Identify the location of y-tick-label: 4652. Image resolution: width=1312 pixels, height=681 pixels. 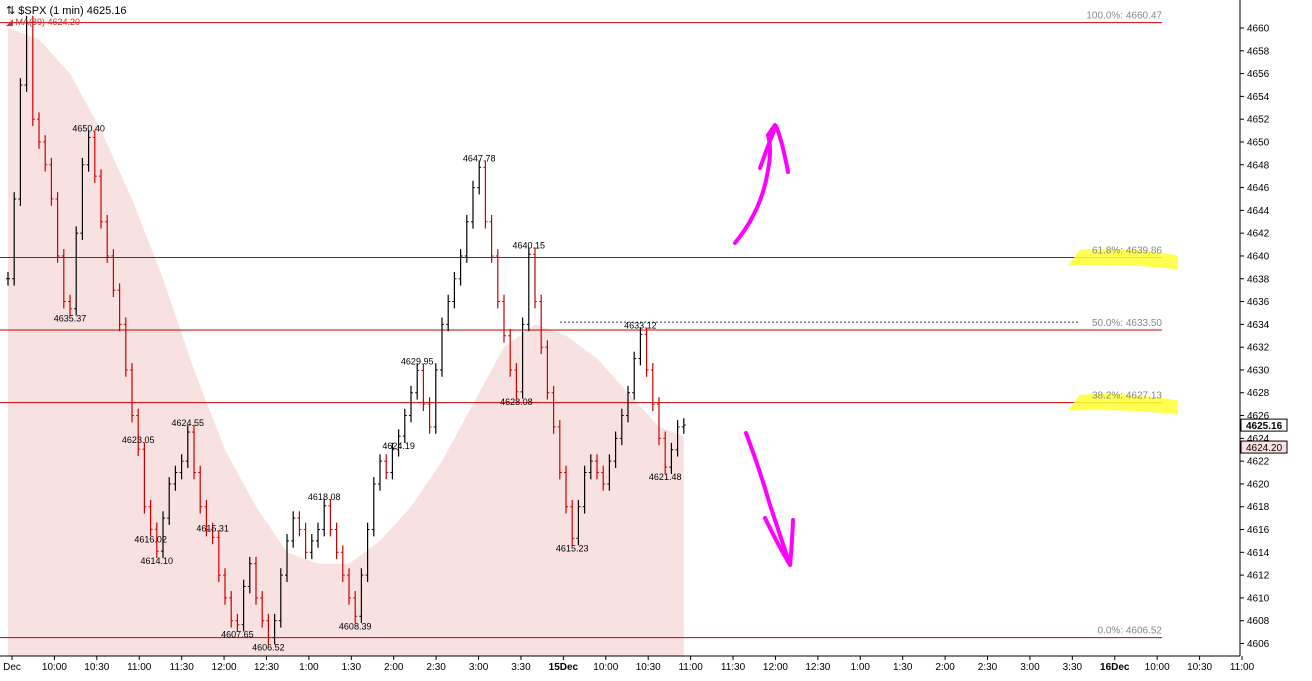
(1258, 120).